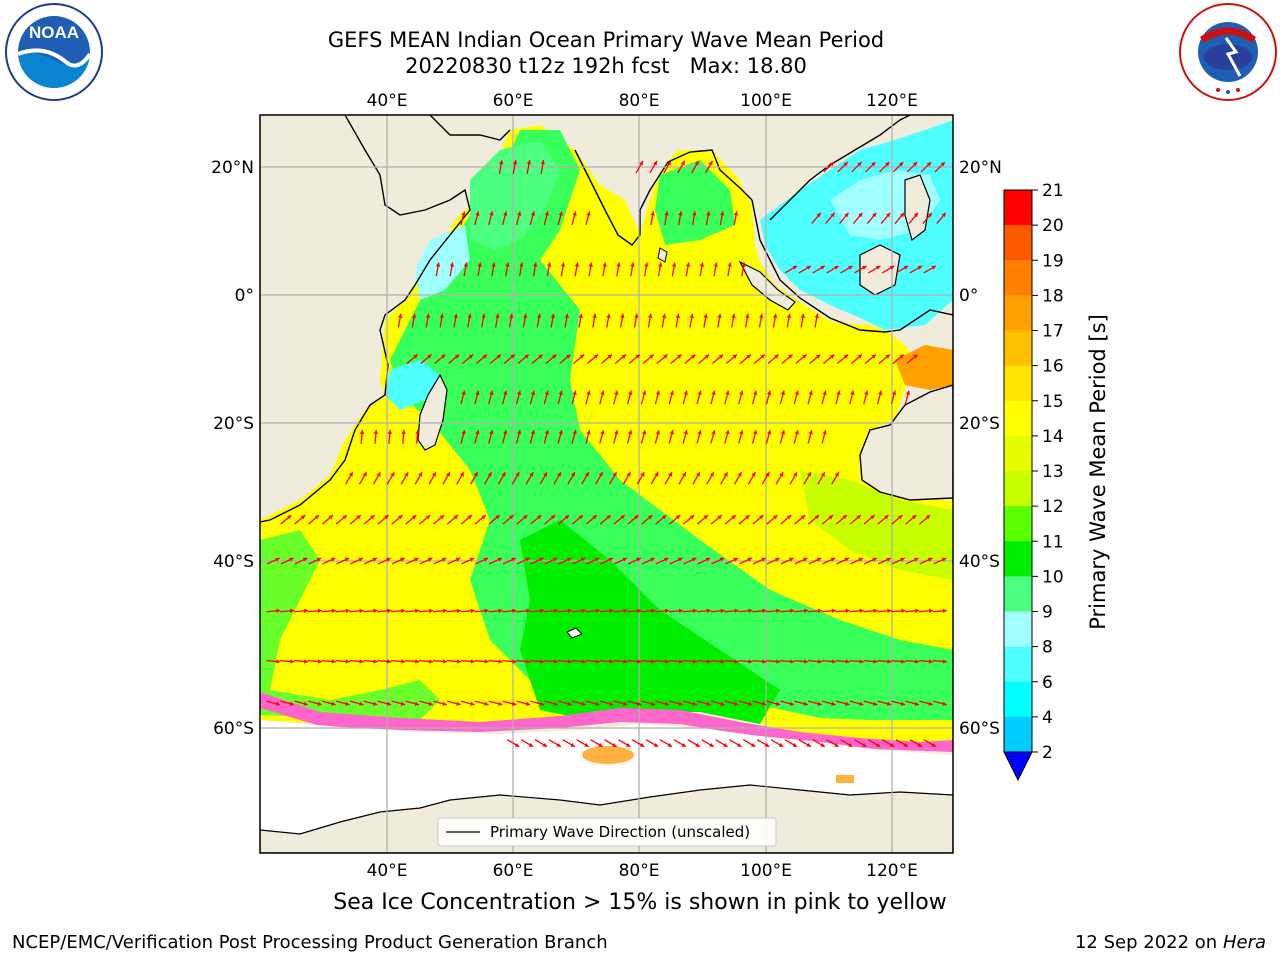  What do you see at coordinates (607, 832) in the screenshot?
I see `legend-box` at bounding box center [607, 832].